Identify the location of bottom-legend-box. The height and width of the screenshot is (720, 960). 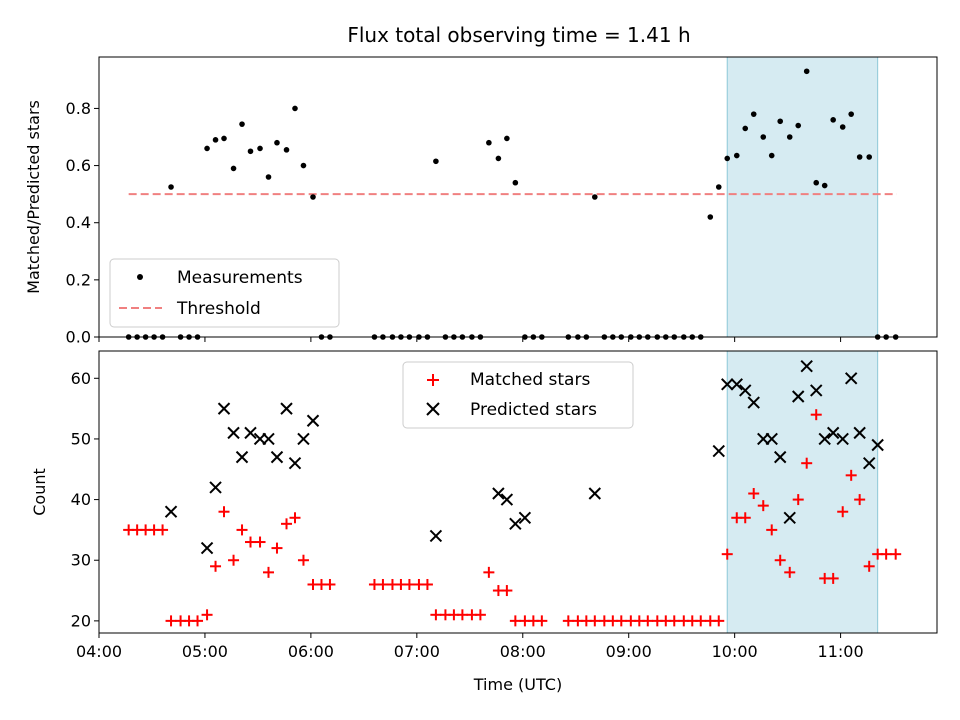
(518, 395).